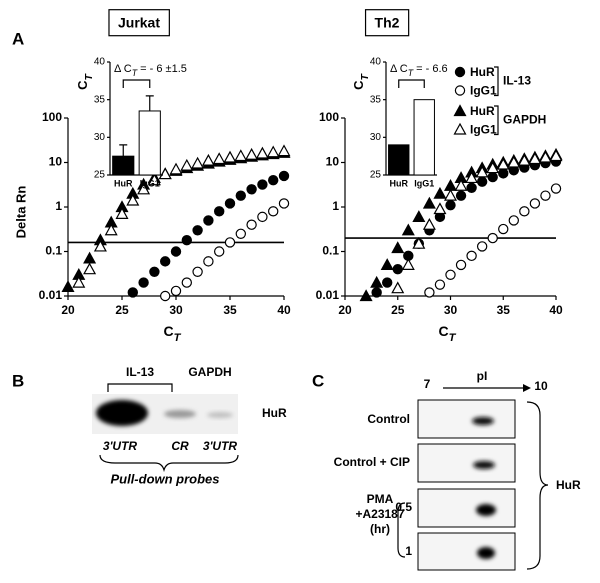 The height and width of the screenshot is (583, 600). I want to click on x-axis-label: CT, so click(448, 333).